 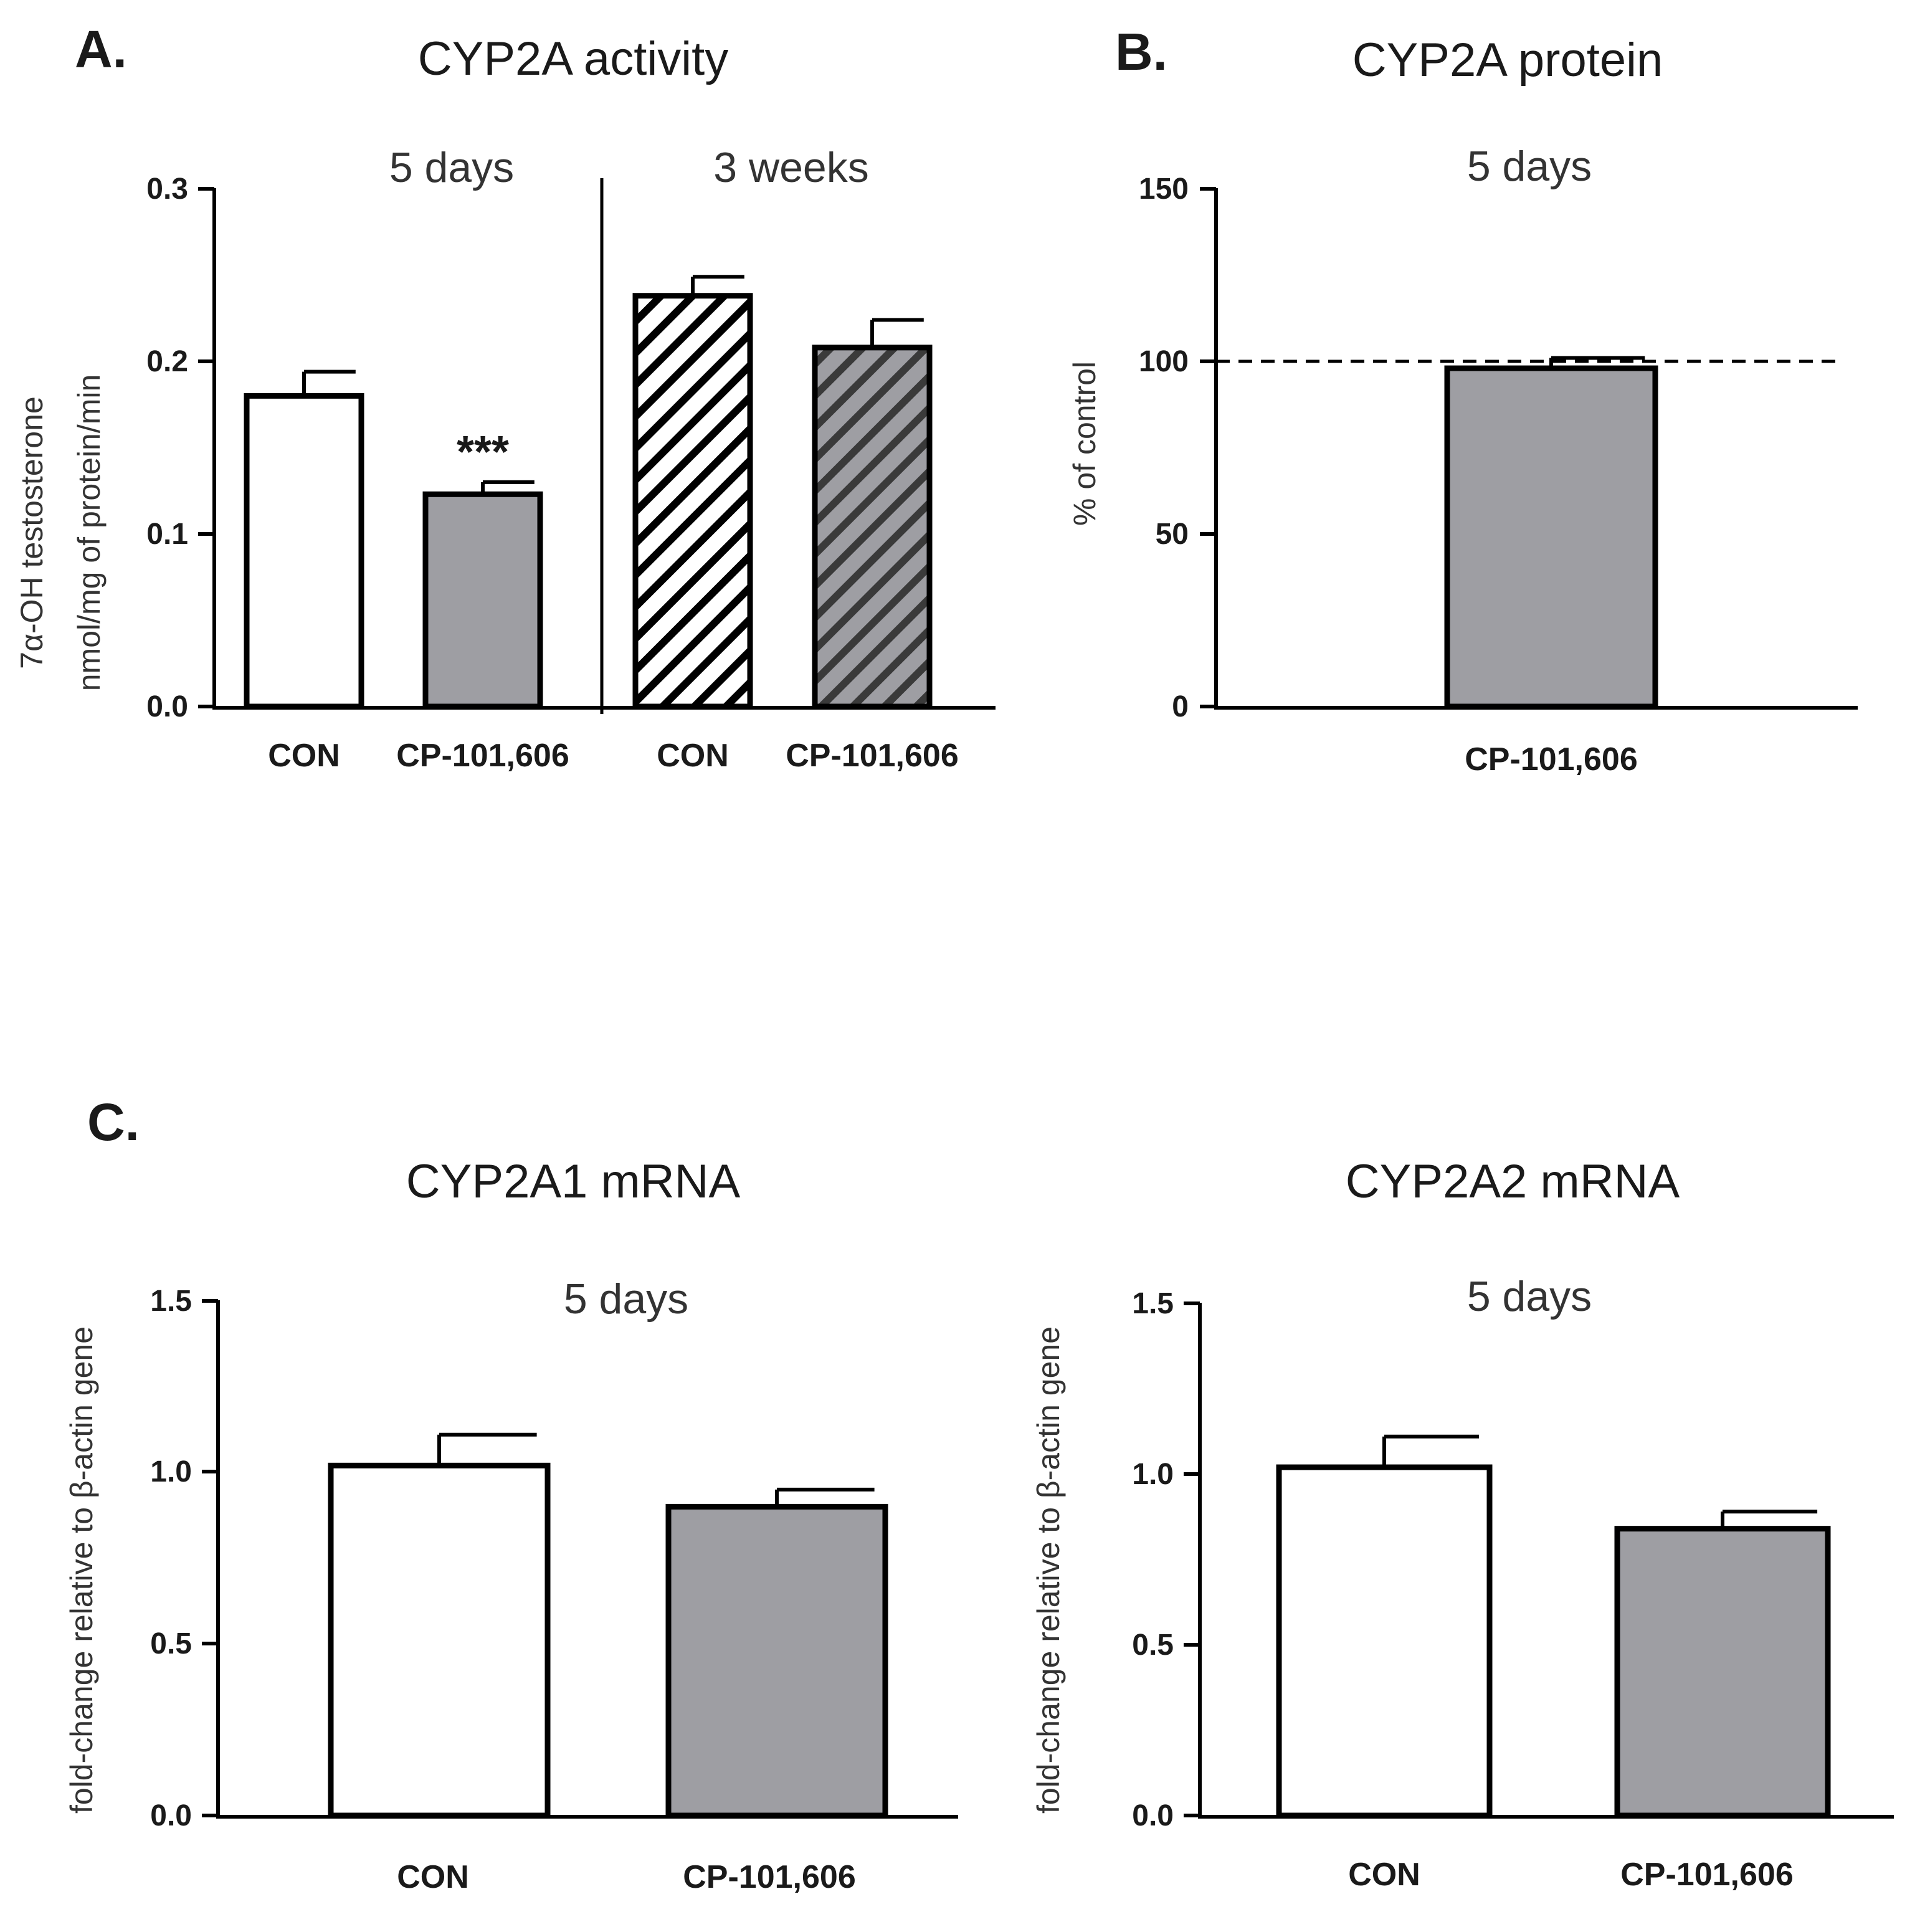 What do you see at coordinates (114, 1122) in the screenshot?
I see `panel-label-c: C.` at bounding box center [114, 1122].